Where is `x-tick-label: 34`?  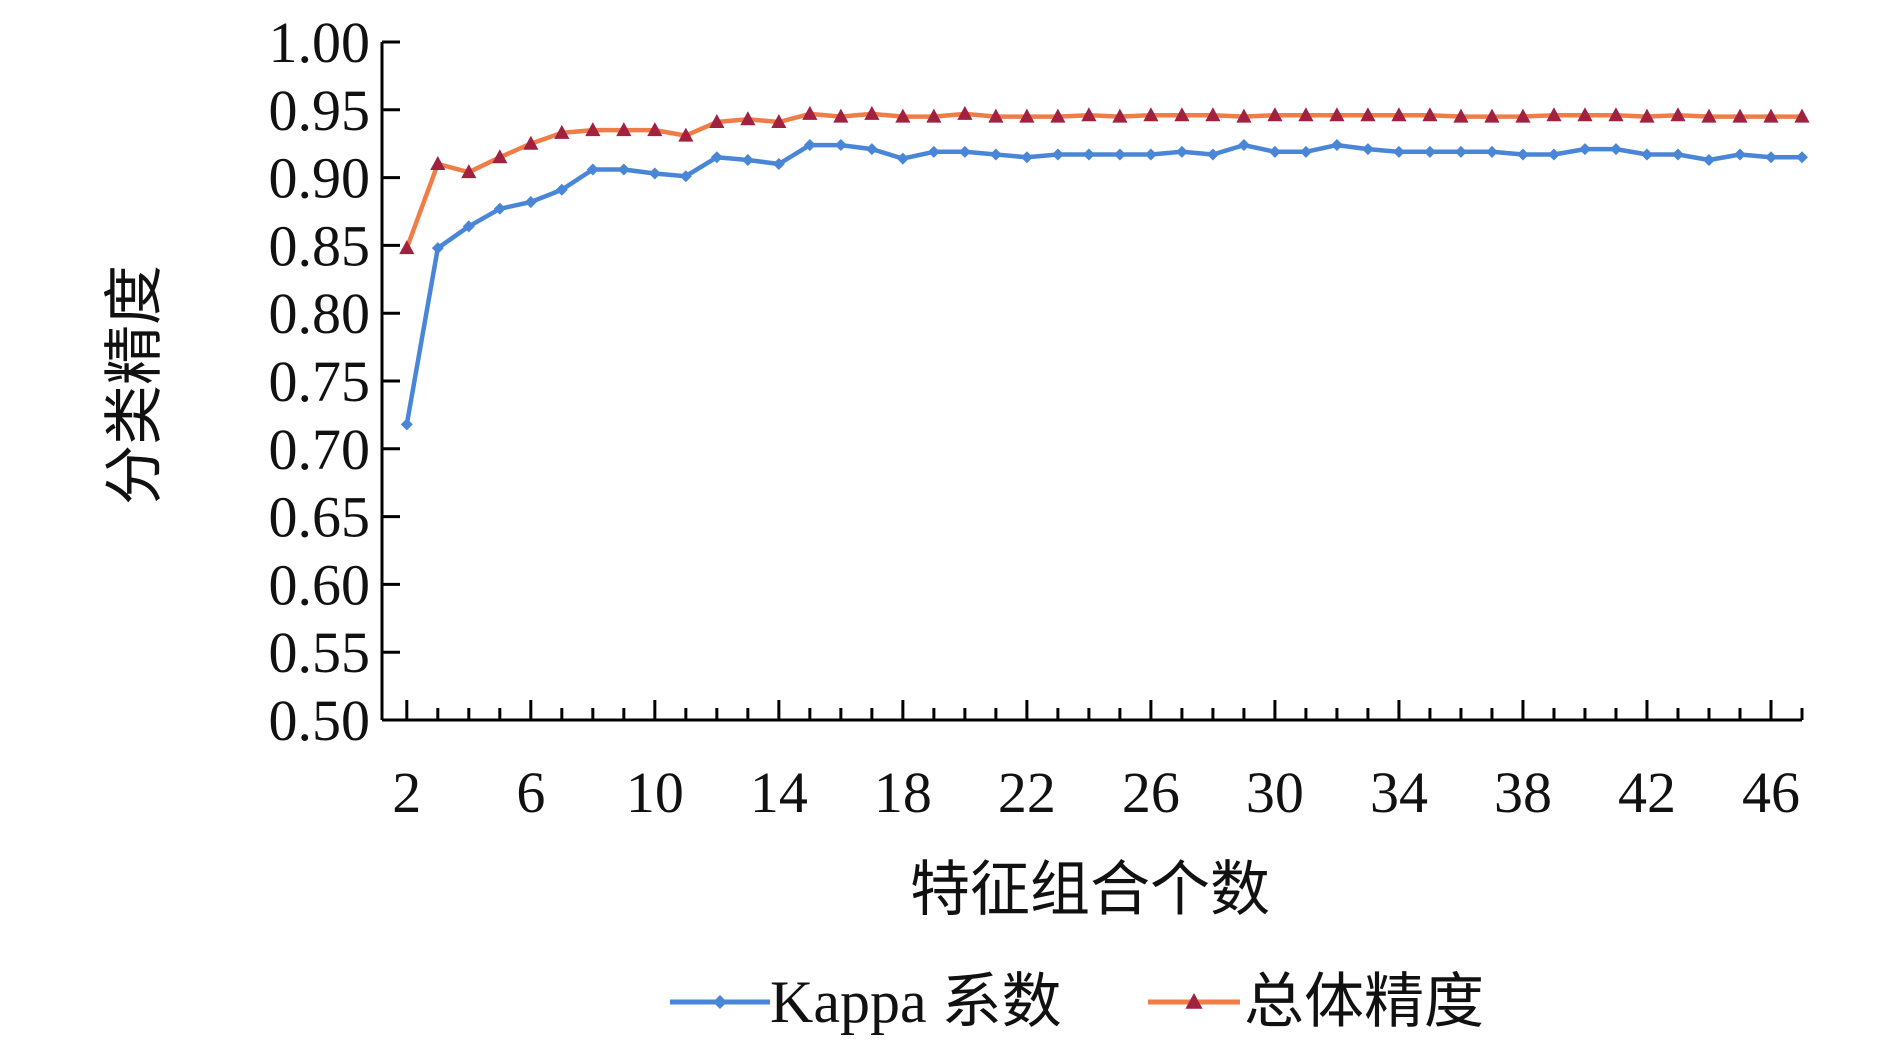 x-tick-label: 34 is located at coordinates (1399, 792).